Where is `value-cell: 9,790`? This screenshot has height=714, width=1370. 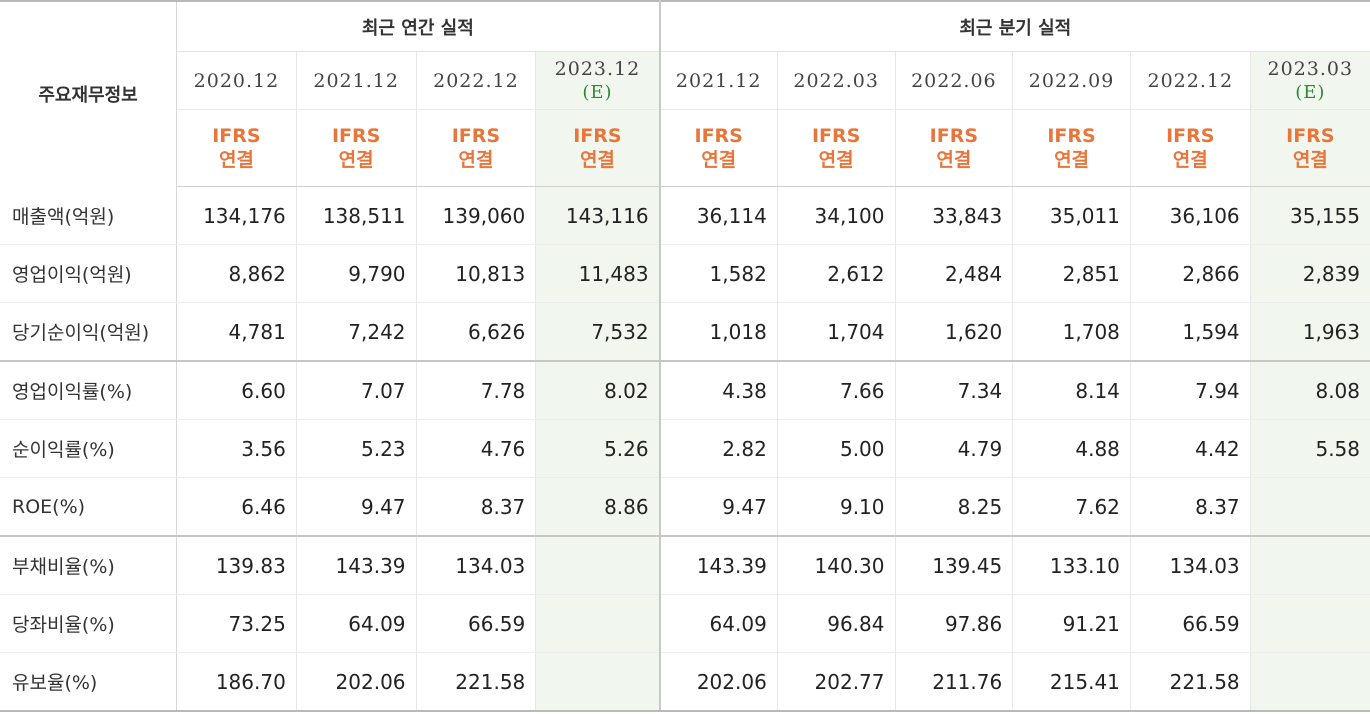
value-cell: 9,790 is located at coordinates (356, 273).